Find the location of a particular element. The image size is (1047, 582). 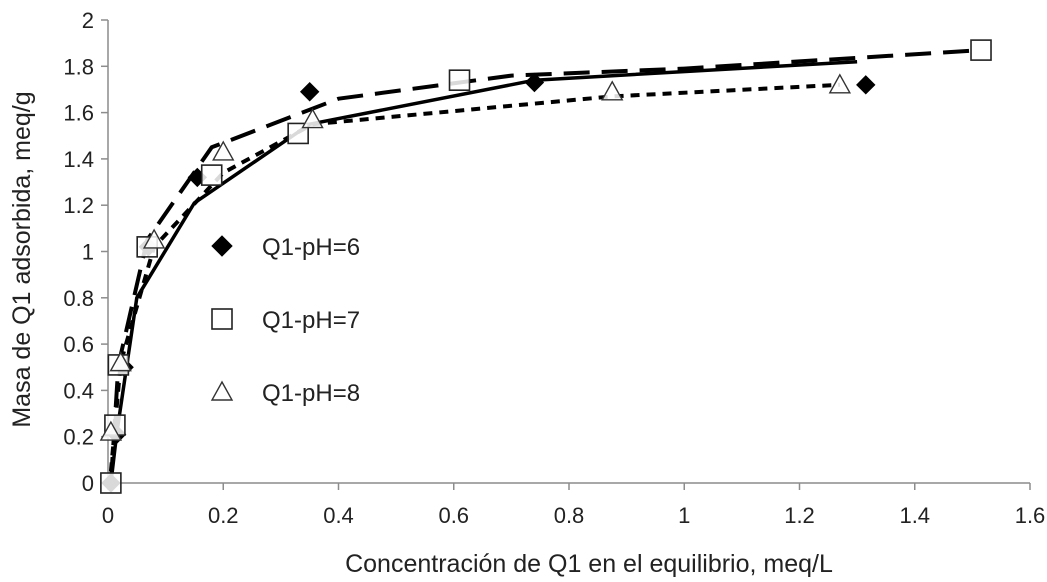

x-tick-label: 0.6 is located at coordinates (453, 515).